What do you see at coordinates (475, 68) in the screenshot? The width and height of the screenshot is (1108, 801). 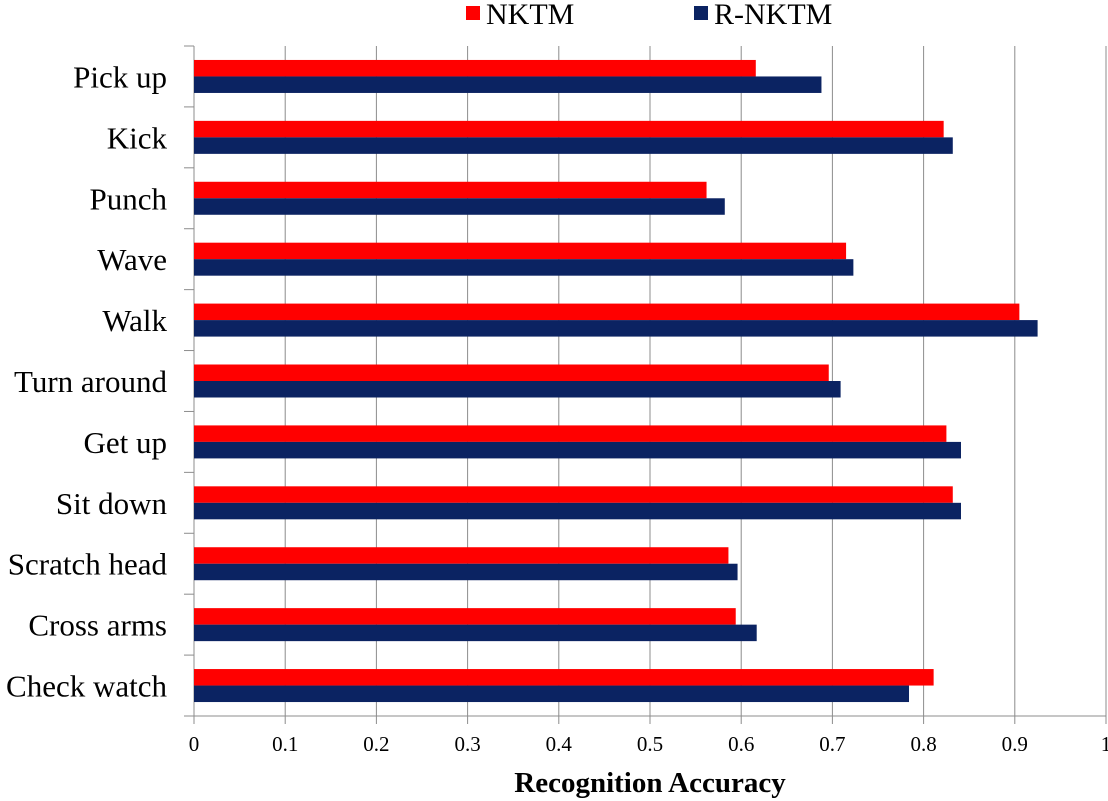 I see `bar-nktm-pick-up` at bounding box center [475, 68].